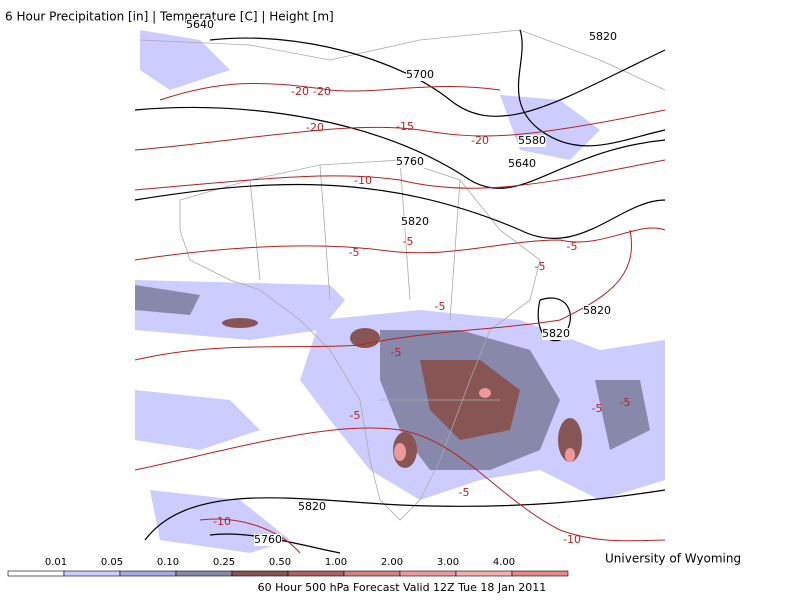 This screenshot has width=800, height=600. What do you see at coordinates (392, 562) in the screenshot?
I see `colorbar-label: 2.00` at bounding box center [392, 562].